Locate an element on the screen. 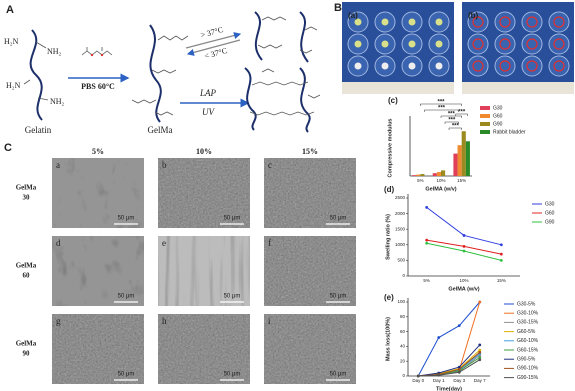 The width and height of the screenshot is (575, 391). y-tick-label: 2000 is located at coordinates (400, 213).